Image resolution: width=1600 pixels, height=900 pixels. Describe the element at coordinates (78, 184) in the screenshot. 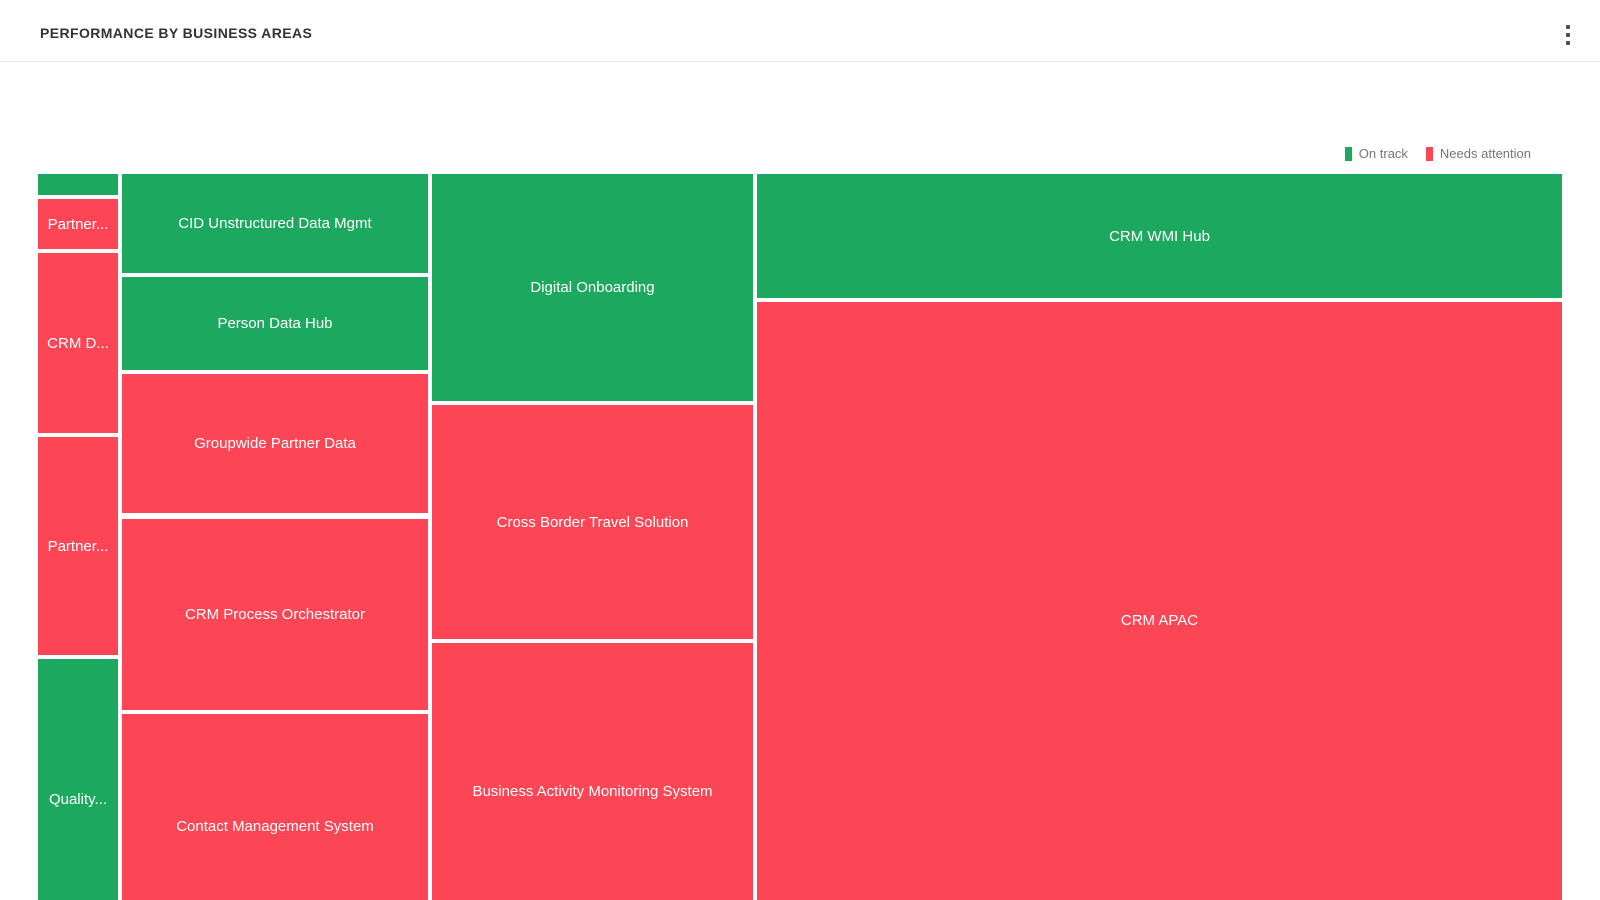

I see `treemap-tile` at that location.